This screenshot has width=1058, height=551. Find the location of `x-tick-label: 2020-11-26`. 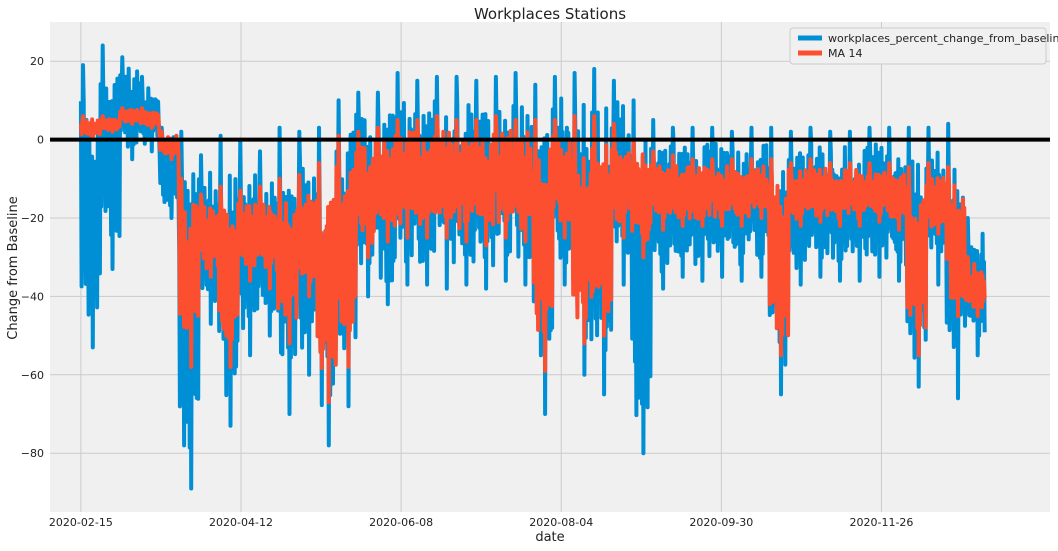

x-tick-label: 2020-11-26 is located at coordinates (881, 522).